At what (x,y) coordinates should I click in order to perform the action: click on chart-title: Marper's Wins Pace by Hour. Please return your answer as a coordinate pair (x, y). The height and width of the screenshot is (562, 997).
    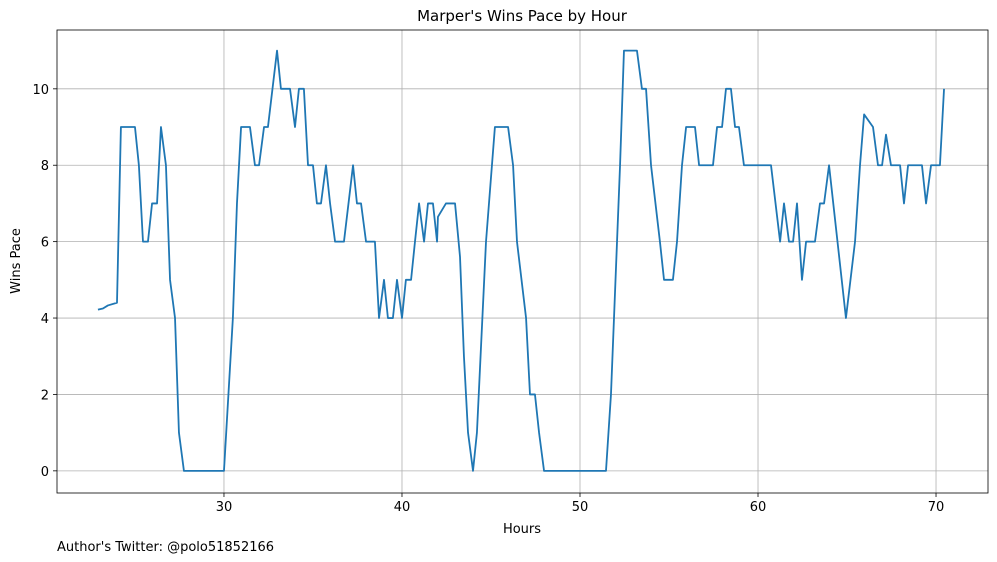
    Looking at the image, I should click on (522, 16).